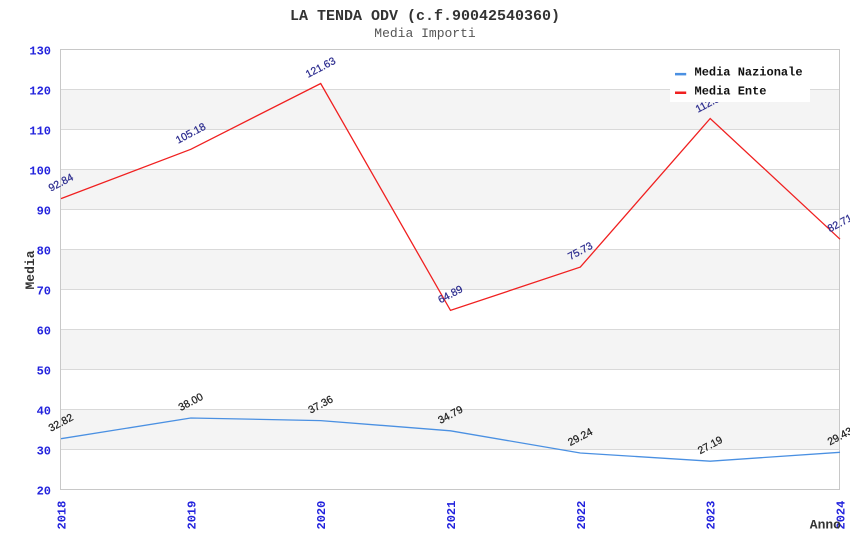 The height and width of the screenshot is (550, 850). Describe the element at coordinates (40, 52) in the screenshot. I see `svg-text: 130` at that location.